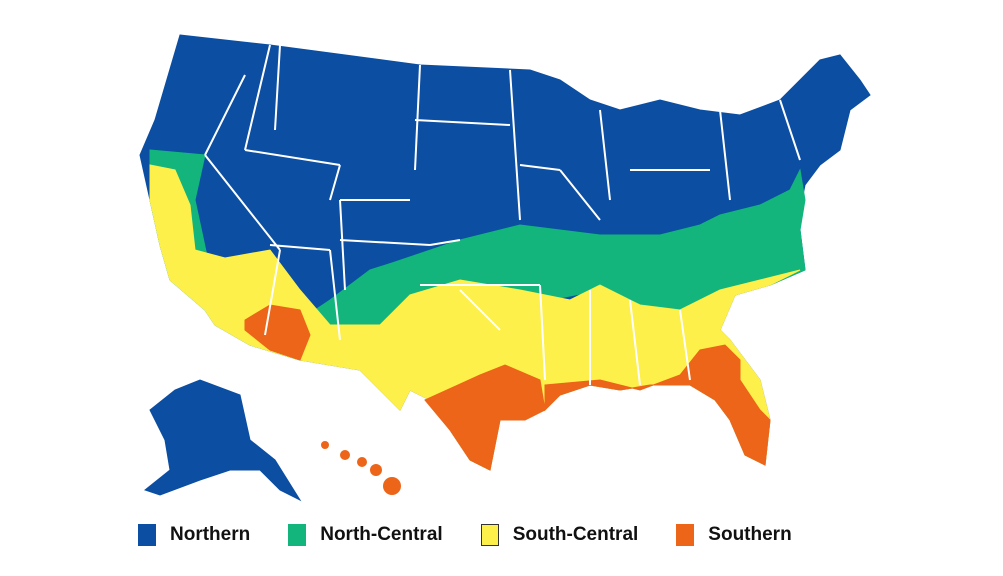 This screenshot has height=576, width=1003. Describe the element at coordinates (685, 535) in the screenshot. I see `legend-swatch-southern` at that location.